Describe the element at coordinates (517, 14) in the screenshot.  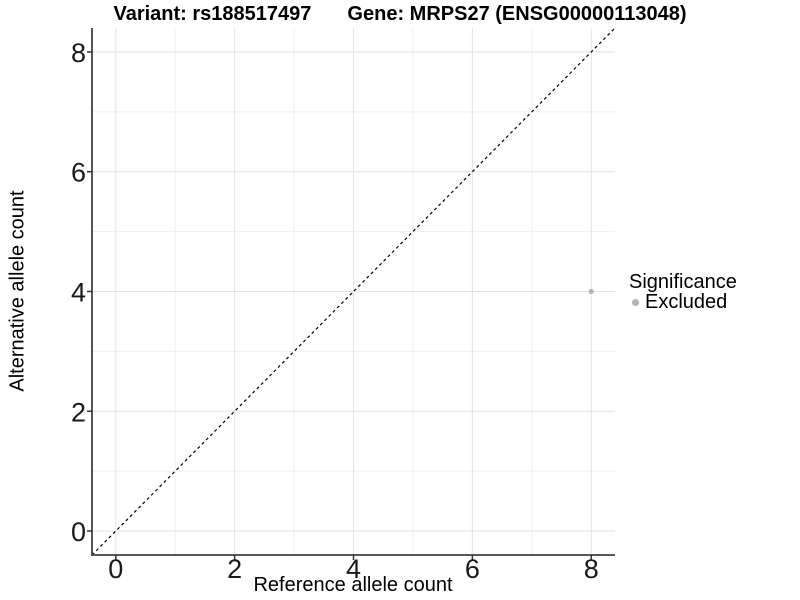
I see `title-gene: Gene: MRPS27 (ENSG00000113048)` at that location.